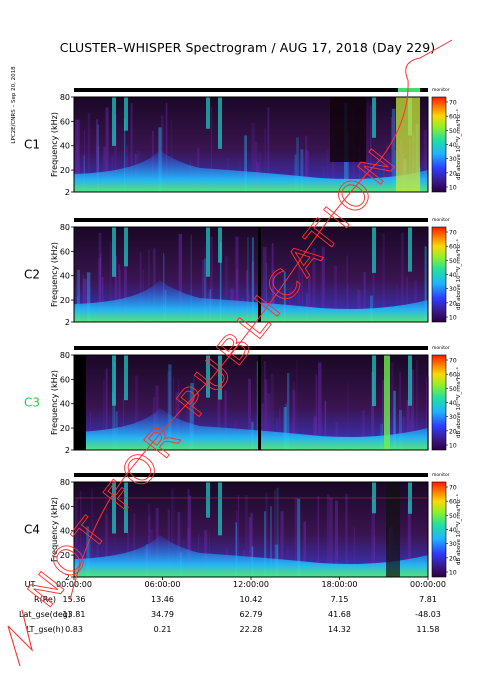 The image size is (479, 678). What do you see at coordinates (428, 614) in the screenshot?
I see `x-row-value: -48.03` at bounding box center [428, 614].